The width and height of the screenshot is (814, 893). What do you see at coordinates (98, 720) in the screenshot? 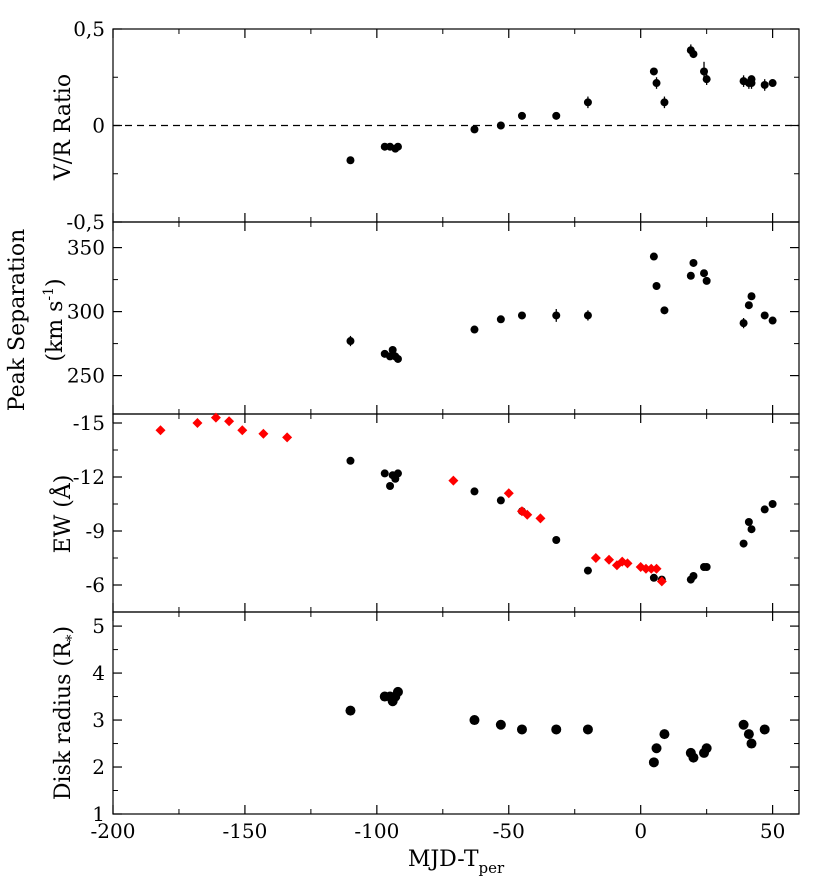
I see `y-tick-label: 3` at bounding box center [98, 720].